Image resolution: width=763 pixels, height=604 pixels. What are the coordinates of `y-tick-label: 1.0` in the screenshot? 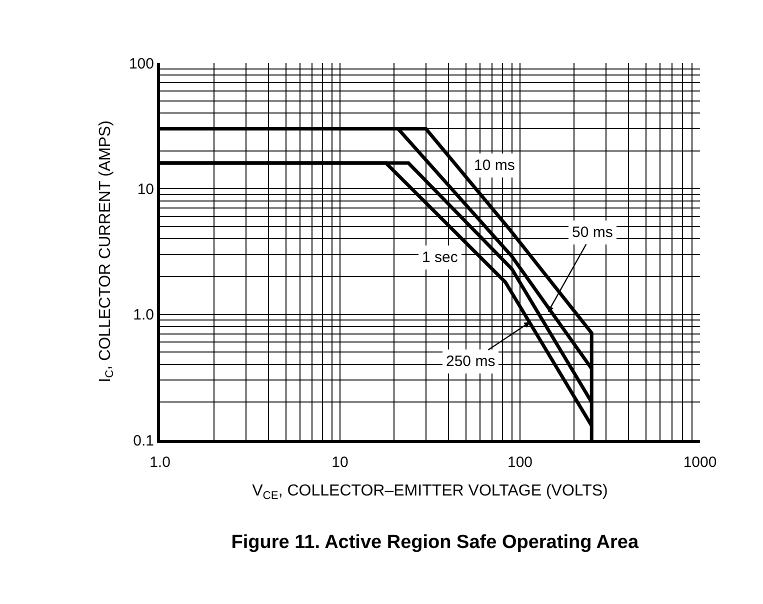 It's located at (143, 315).